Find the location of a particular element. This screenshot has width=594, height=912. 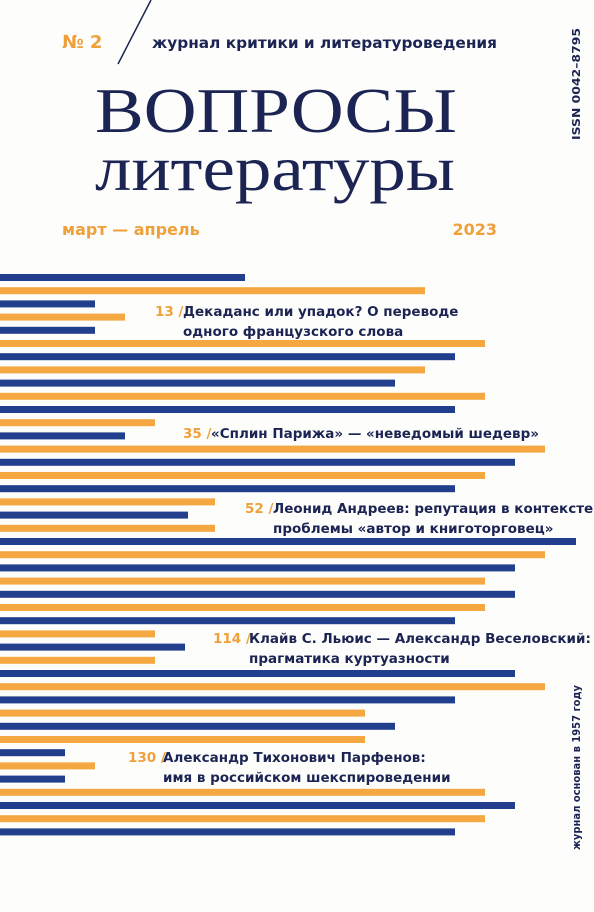

spine-note: журнал основан в 1957 году is located at coordinates (576, 767).